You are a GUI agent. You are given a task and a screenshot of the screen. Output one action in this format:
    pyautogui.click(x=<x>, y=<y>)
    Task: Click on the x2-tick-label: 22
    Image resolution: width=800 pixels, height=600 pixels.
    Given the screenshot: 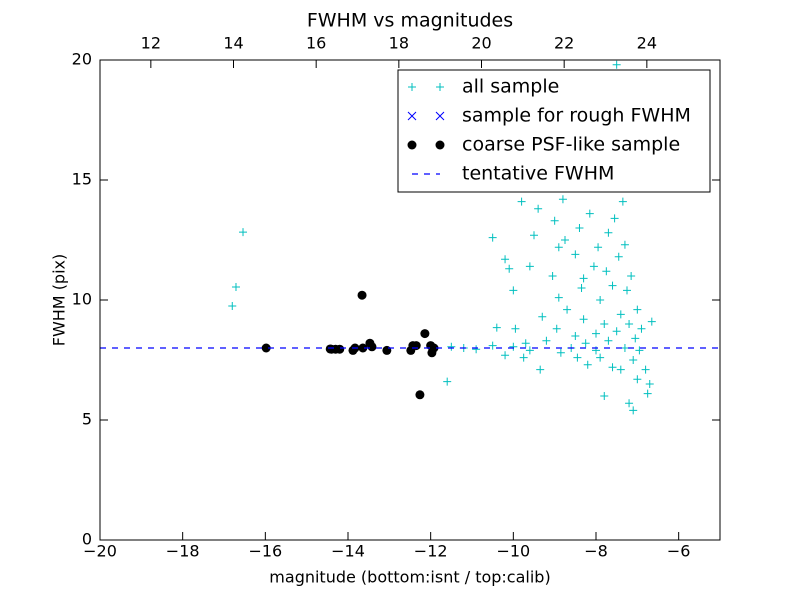 What is the action you would take?
    pyautogui.click(x=564, y=43)
    